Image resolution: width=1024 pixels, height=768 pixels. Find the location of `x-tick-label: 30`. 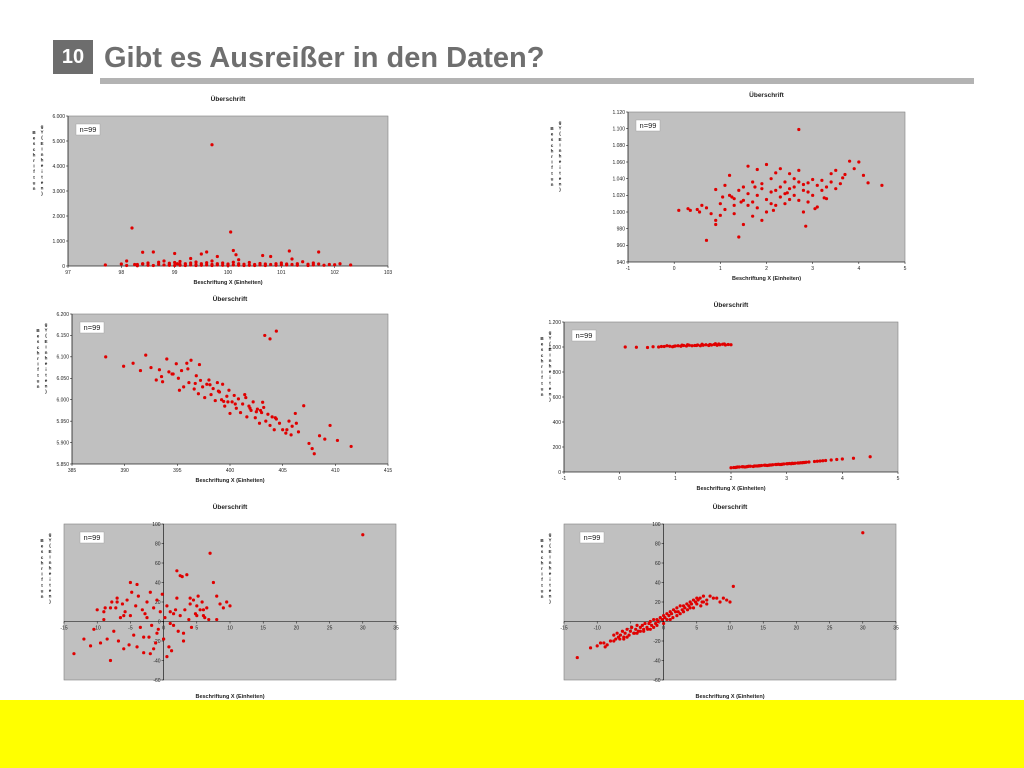

x-tick-label: 30 is located at coordinates (863, 629).